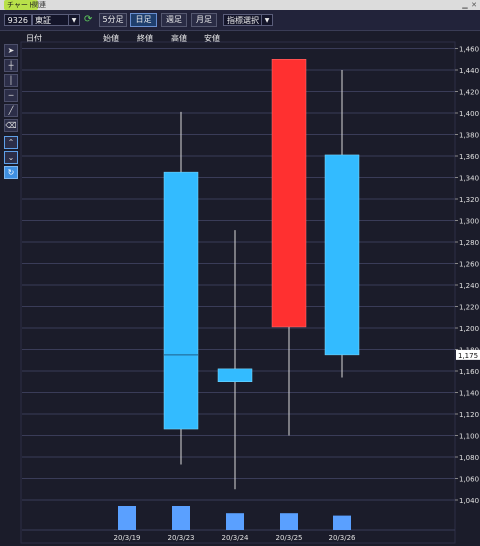 Image resolution: width=480 pixels, height=546 pixels. What do you see at coordinates (43, 20) in the screenshot?
I see `market-value: 東証` at bounding box center [43, 20].